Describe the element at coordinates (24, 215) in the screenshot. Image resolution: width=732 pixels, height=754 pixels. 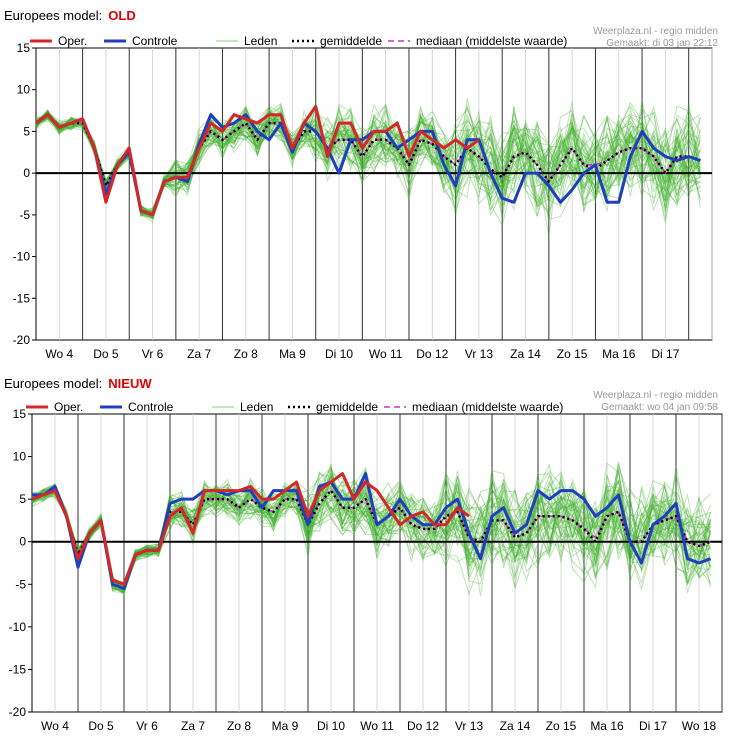
I see `y-tick-label: -5` at that location.